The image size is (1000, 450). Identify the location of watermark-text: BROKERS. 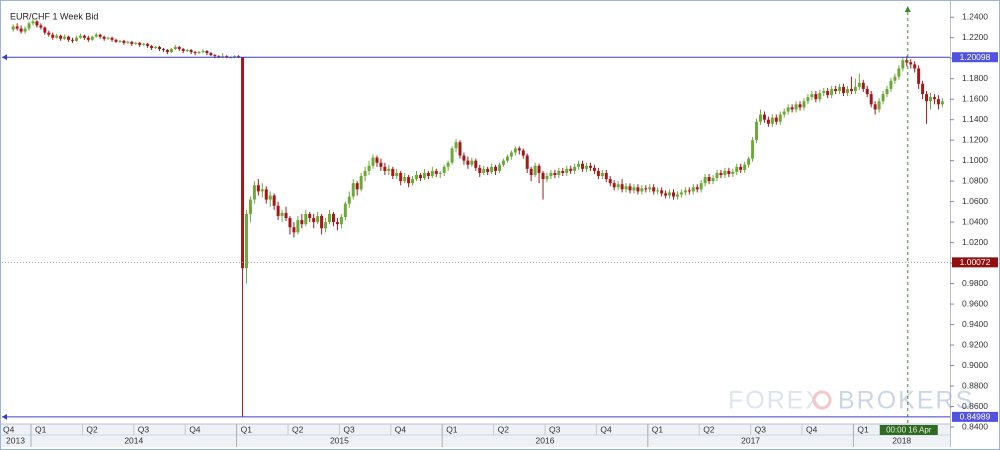
(906, 401).